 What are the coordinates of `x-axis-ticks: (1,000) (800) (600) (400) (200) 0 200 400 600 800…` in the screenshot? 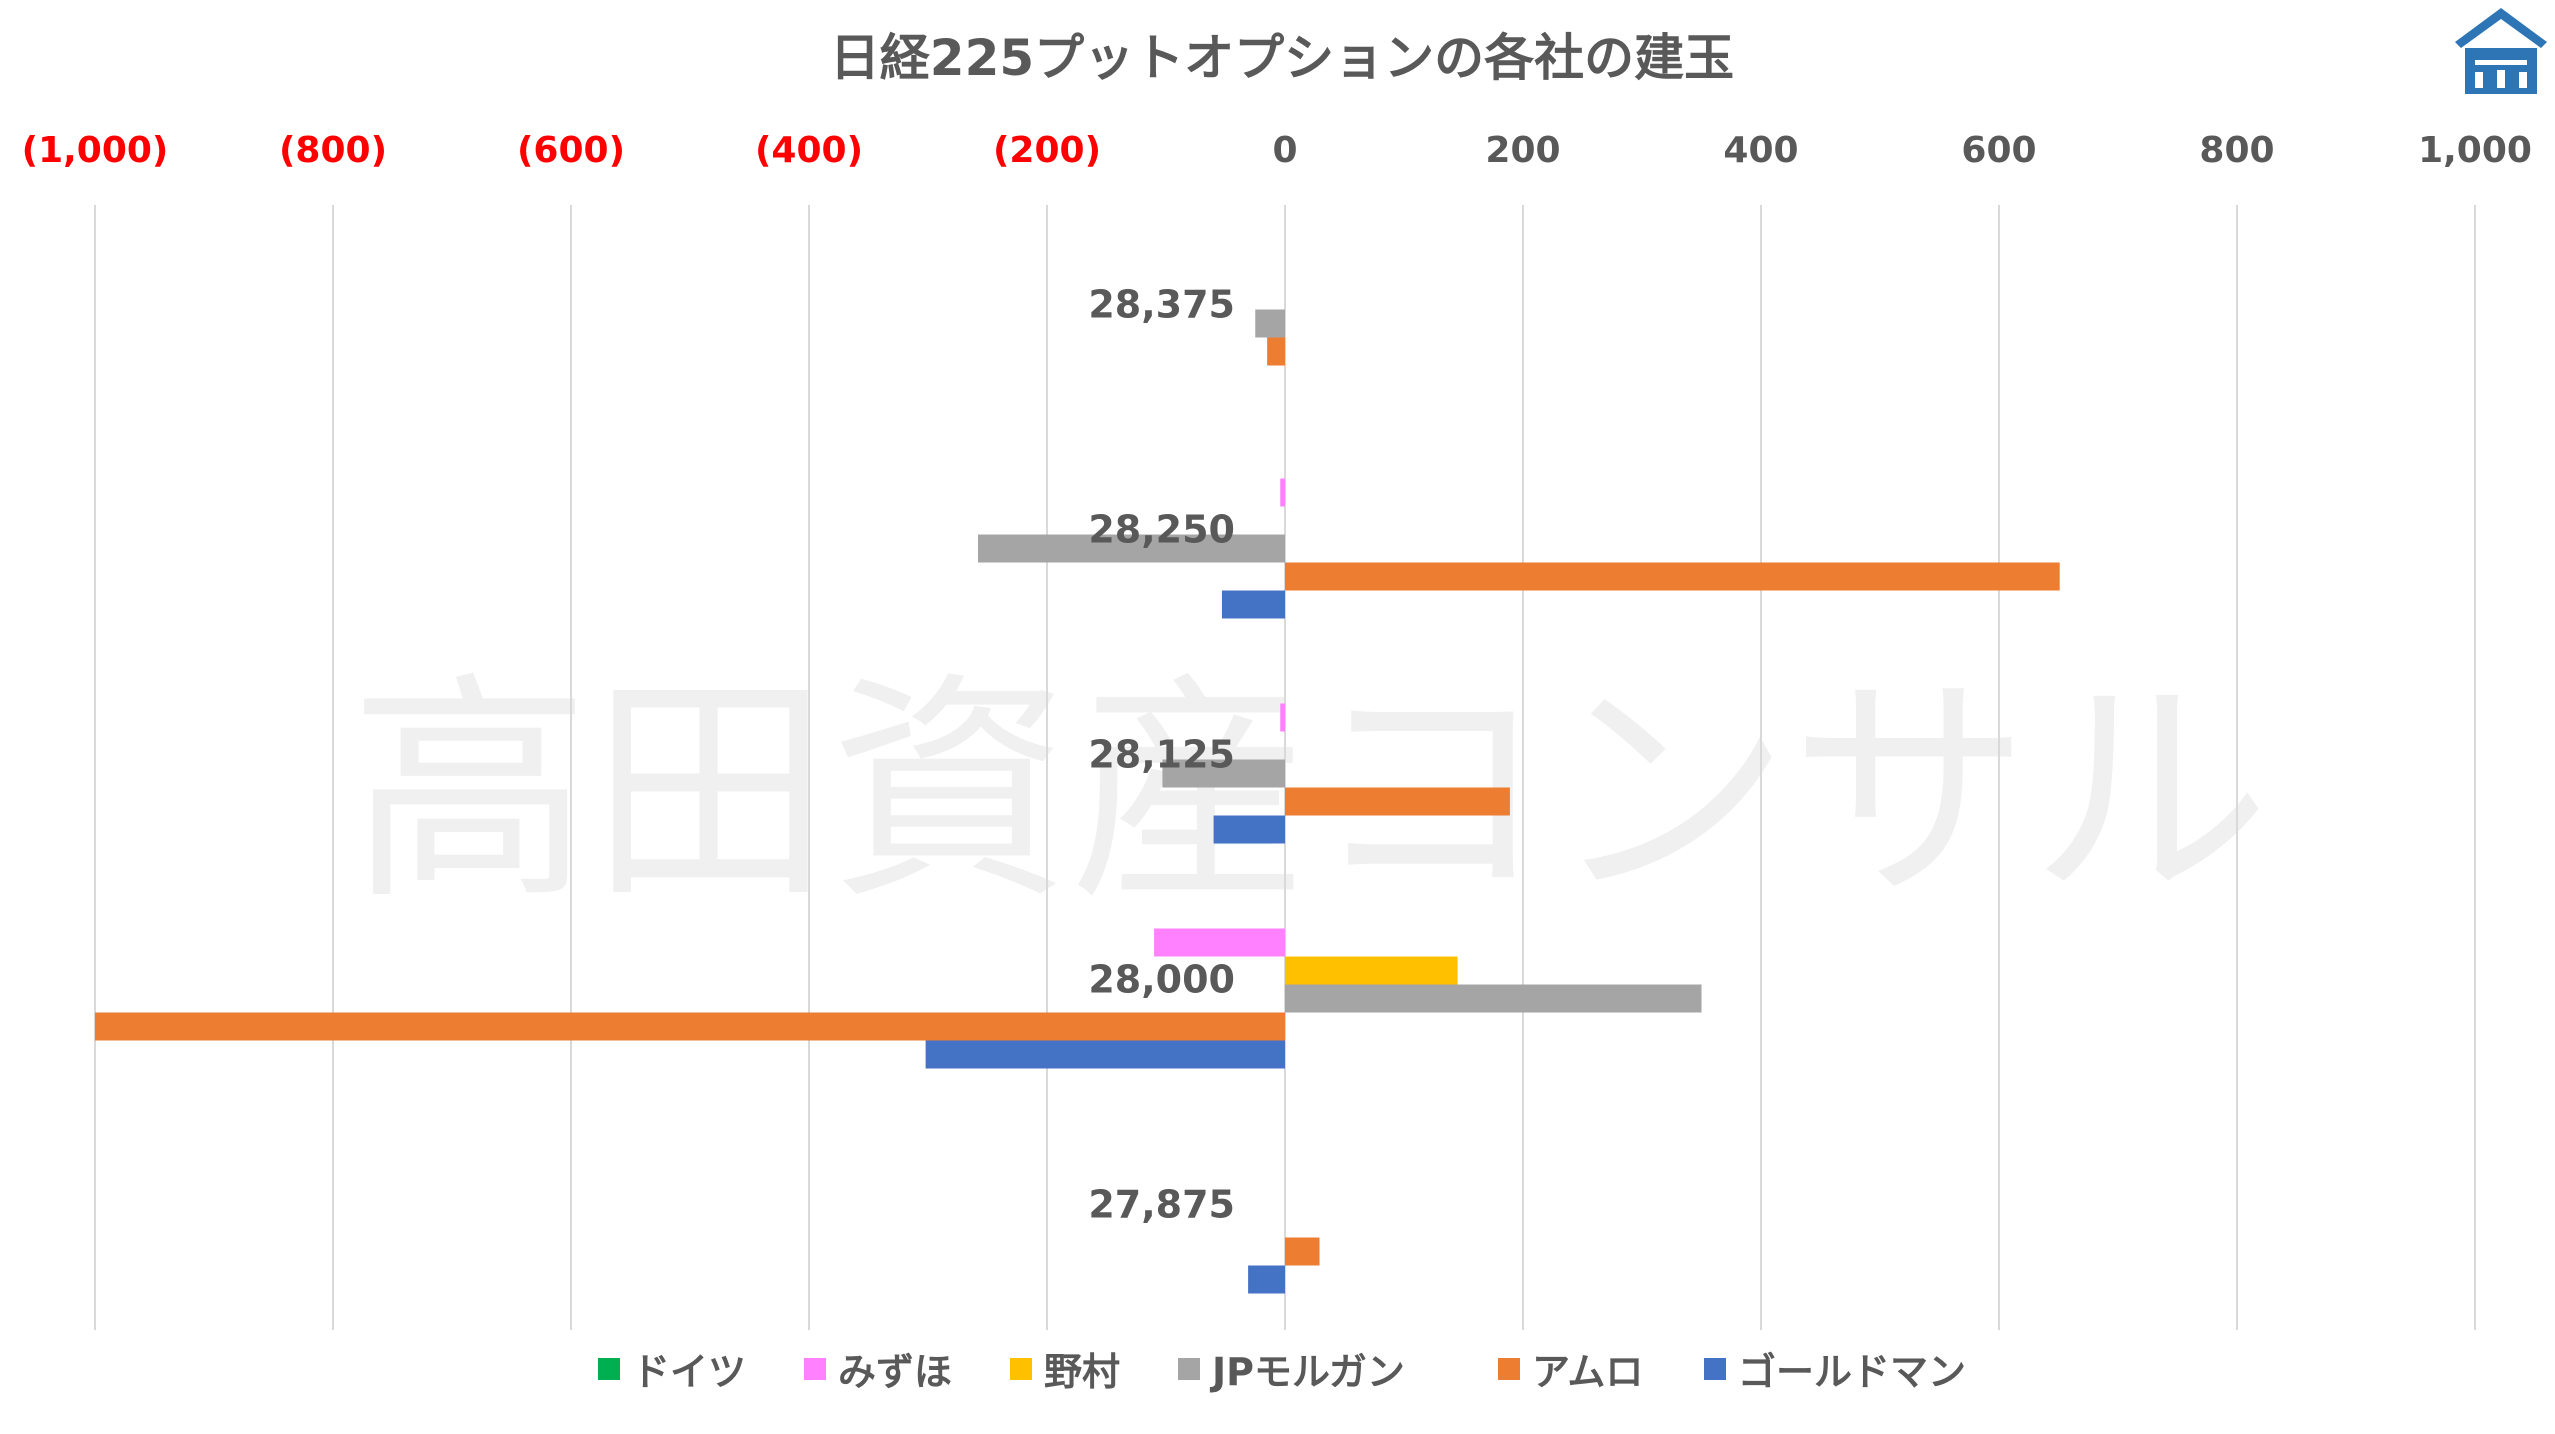 It's located at (1277, 150).